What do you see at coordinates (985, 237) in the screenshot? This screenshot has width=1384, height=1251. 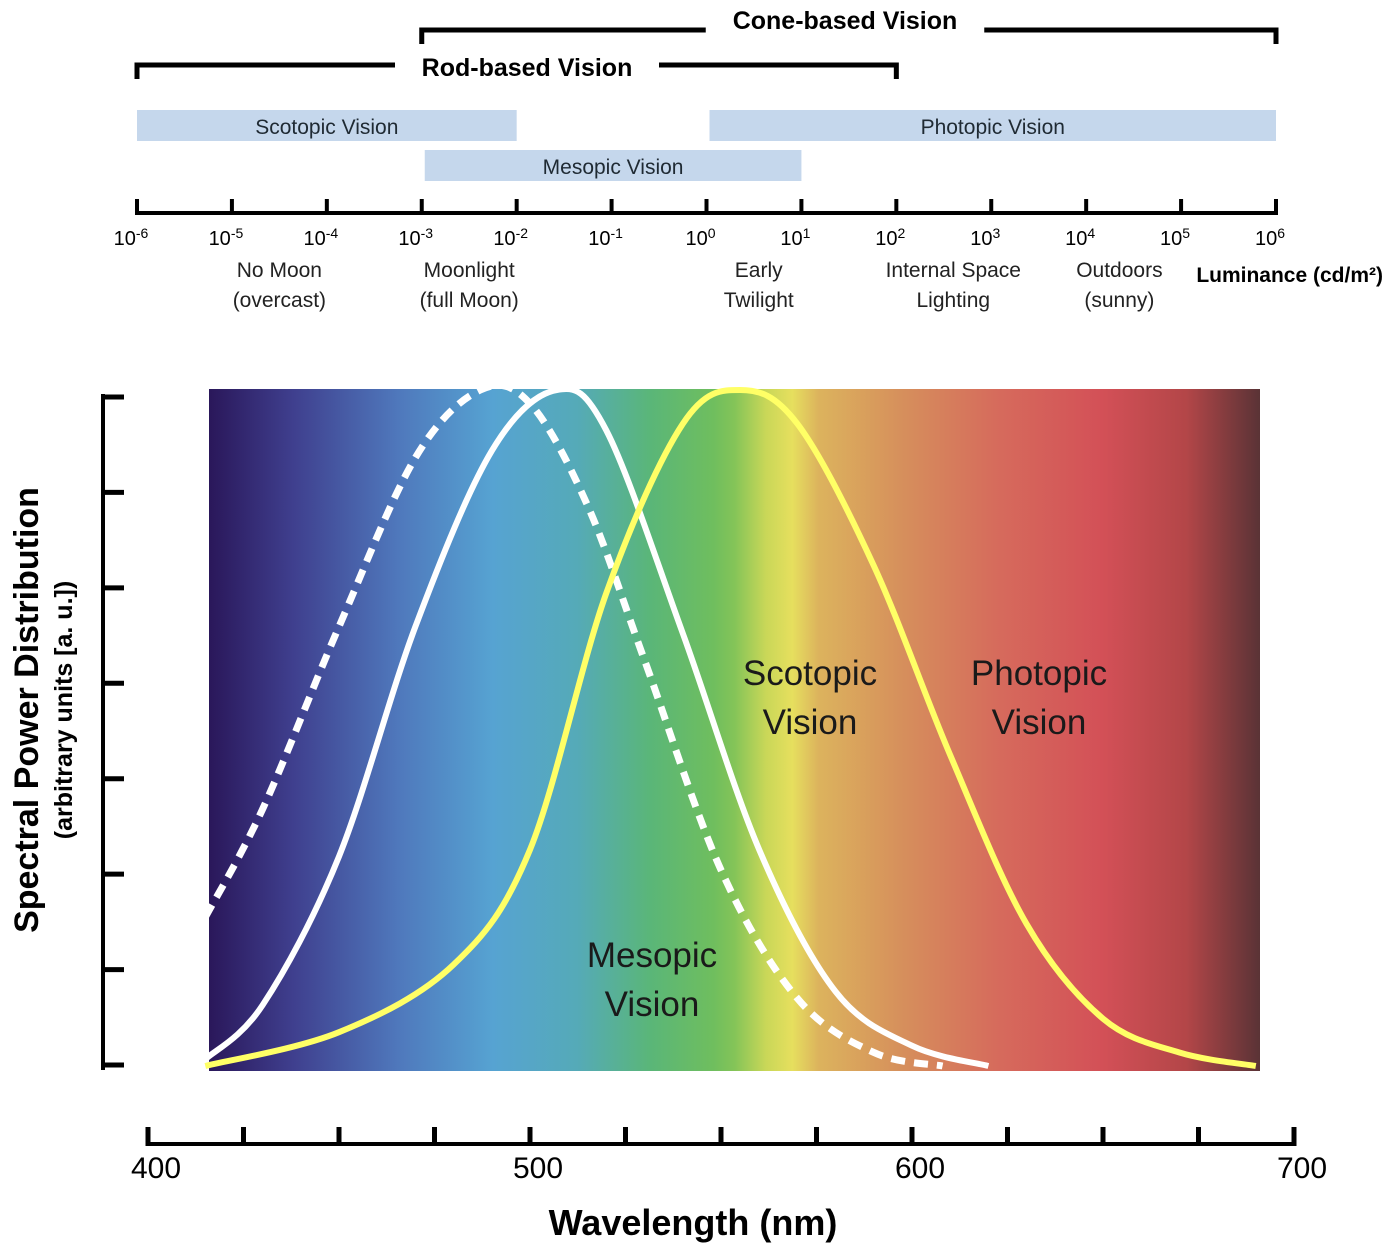 I see `luminance-tick-label: 10³` at bounding box center [985, 237].